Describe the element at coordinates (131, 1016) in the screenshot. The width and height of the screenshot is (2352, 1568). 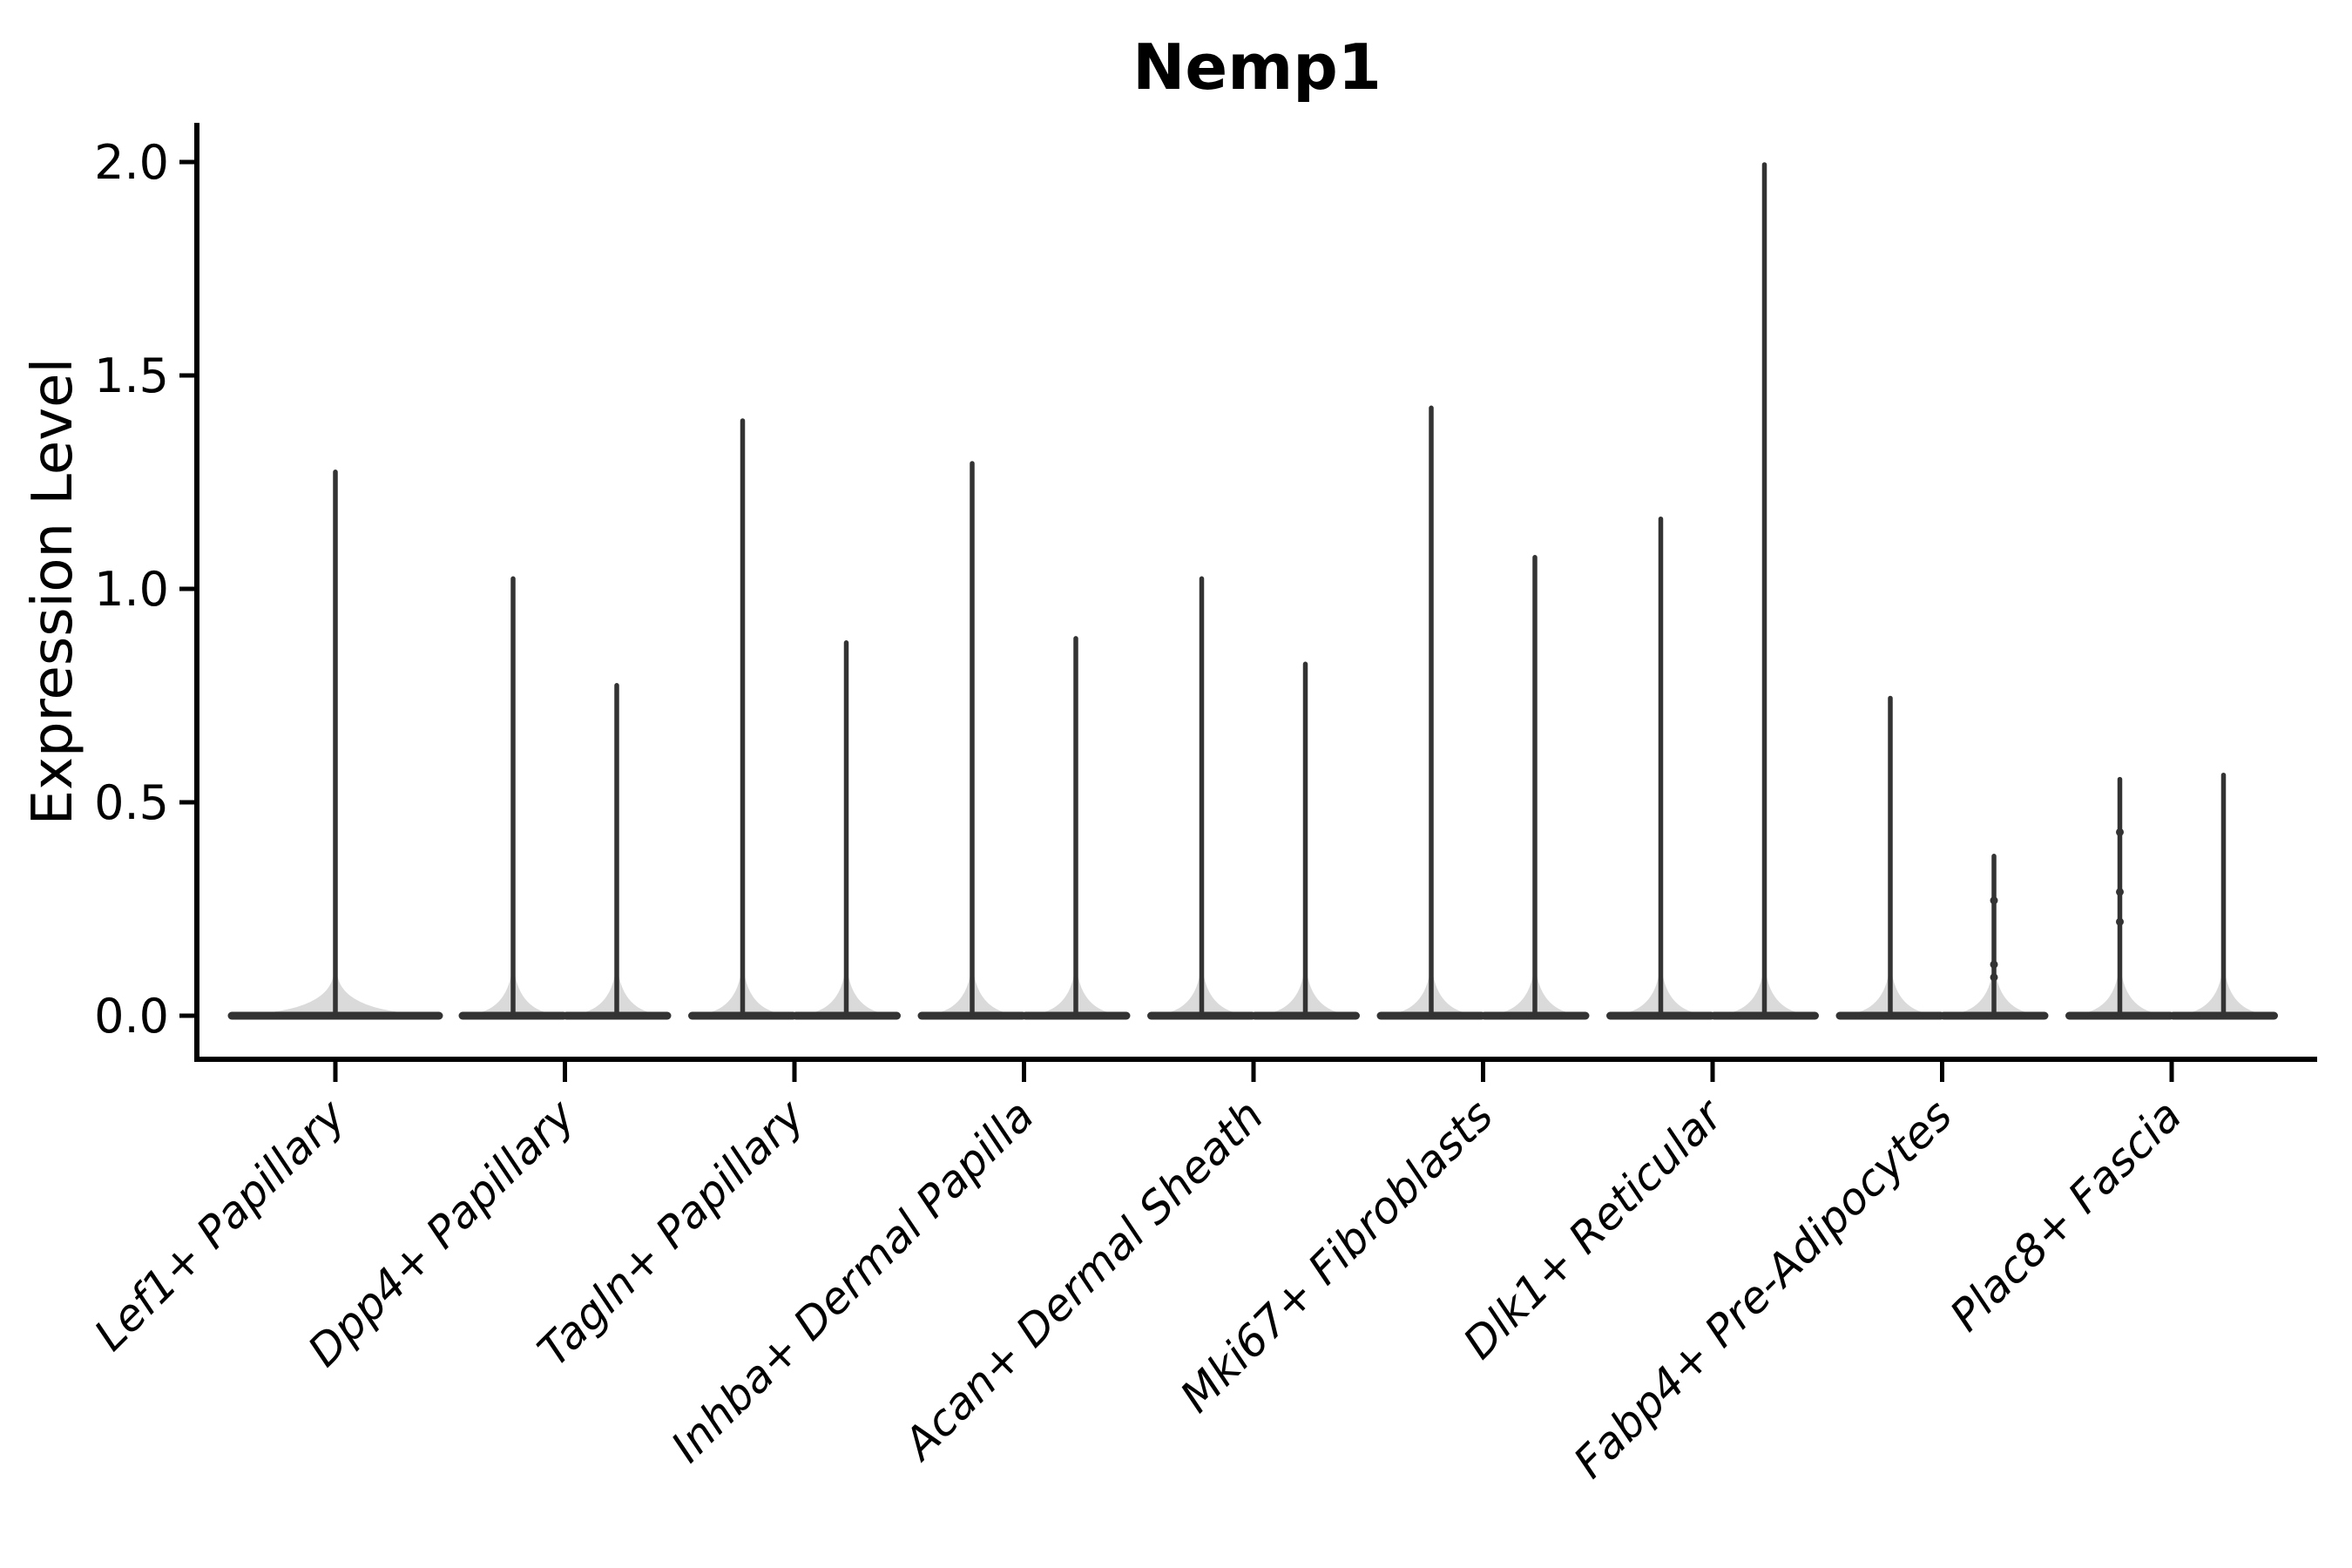
I see `y-tick-label: 0.0` at that location.